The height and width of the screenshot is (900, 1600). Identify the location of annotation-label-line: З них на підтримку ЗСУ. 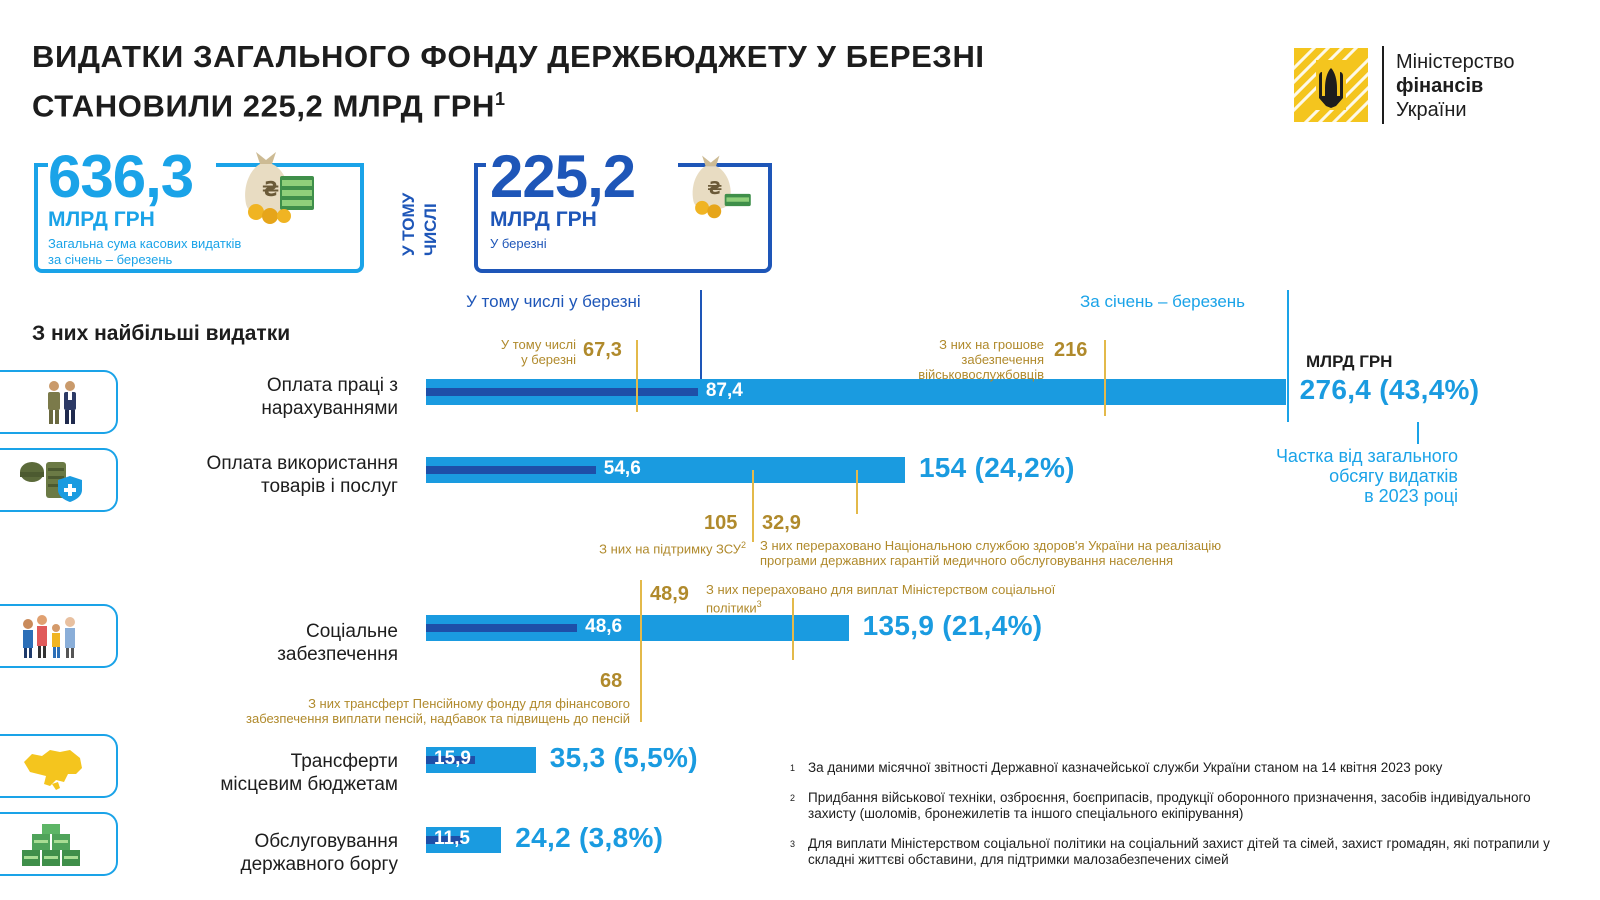
(670, 549).